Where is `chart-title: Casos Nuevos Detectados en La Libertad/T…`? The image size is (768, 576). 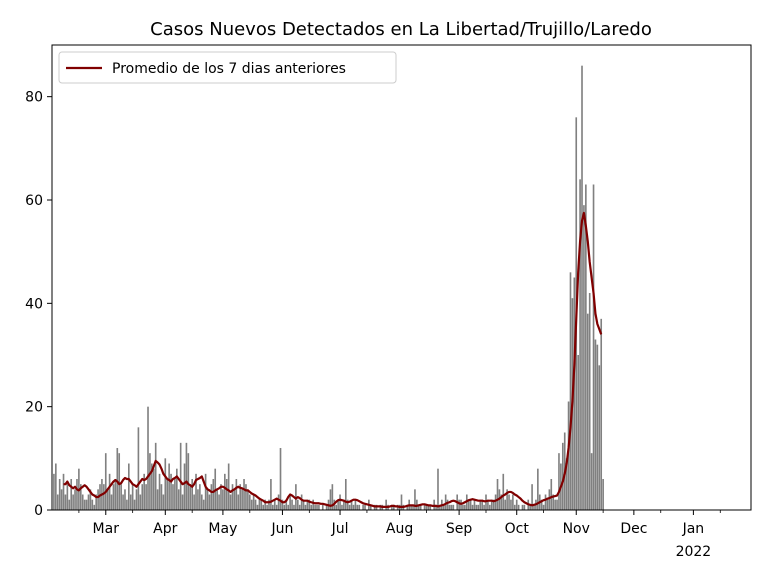
chart-title: Casos Nuevos Detectados en La Libertad/T… is located at coordinates (401, 29).